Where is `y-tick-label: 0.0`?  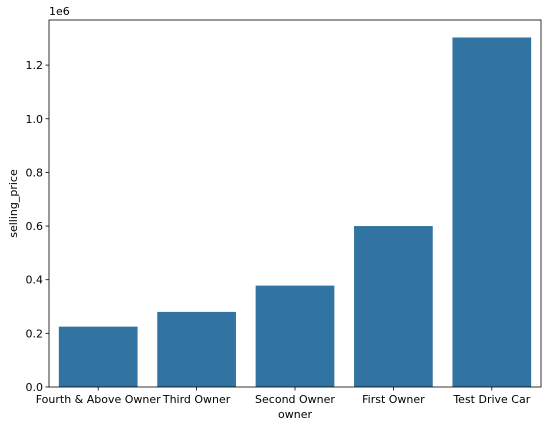
y-tick-label: 0.0 is located at coordinates (35, 387).